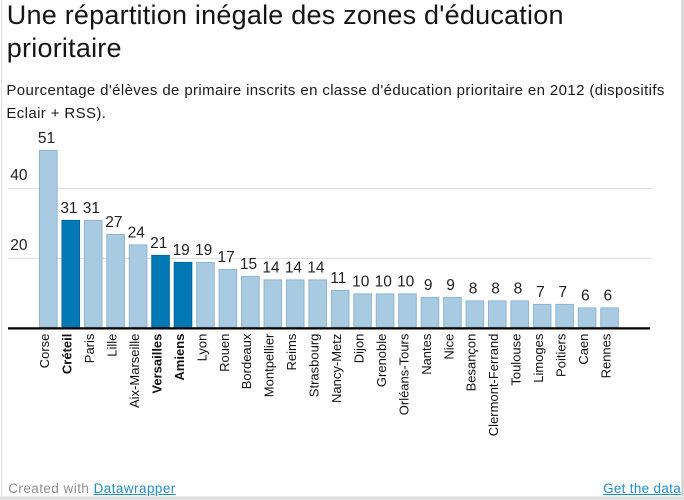  Describe the element at coordinates (493, 385) in the screenshot. I see `svg-text: Clermont-Ferrand` at that location.